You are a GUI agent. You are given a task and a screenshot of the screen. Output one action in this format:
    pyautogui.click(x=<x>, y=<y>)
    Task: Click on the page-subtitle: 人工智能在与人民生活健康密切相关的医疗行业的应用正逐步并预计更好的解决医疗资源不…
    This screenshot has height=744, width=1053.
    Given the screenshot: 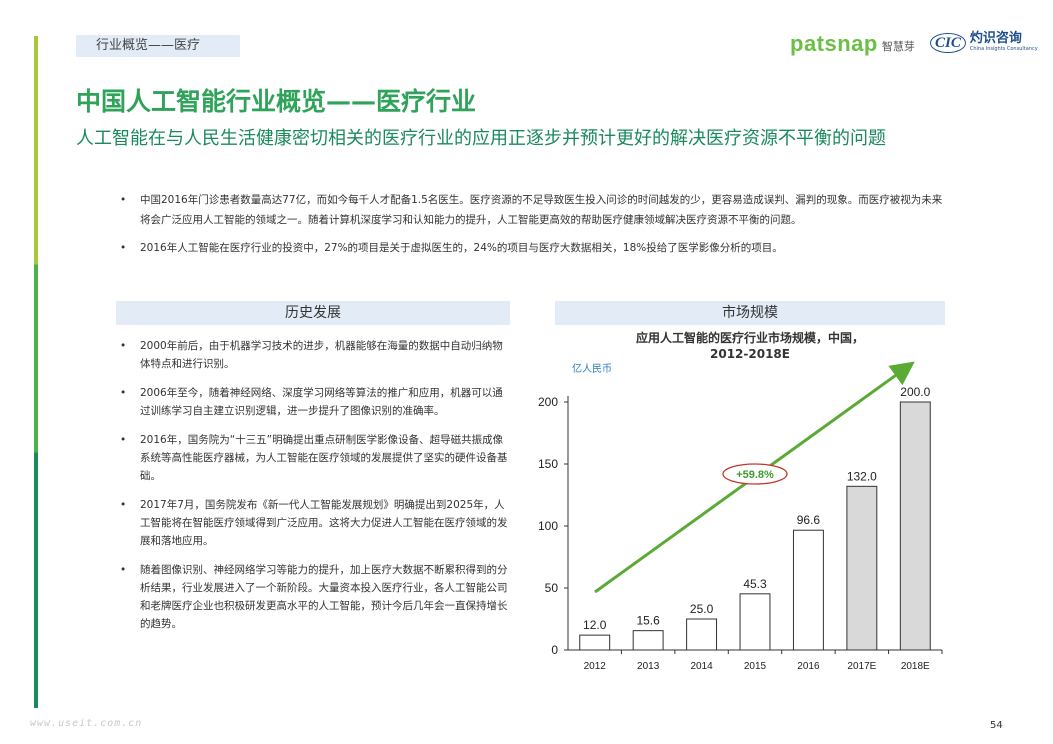 What is the action you would take?
    pyautogui.click(x=481, y=138)
    